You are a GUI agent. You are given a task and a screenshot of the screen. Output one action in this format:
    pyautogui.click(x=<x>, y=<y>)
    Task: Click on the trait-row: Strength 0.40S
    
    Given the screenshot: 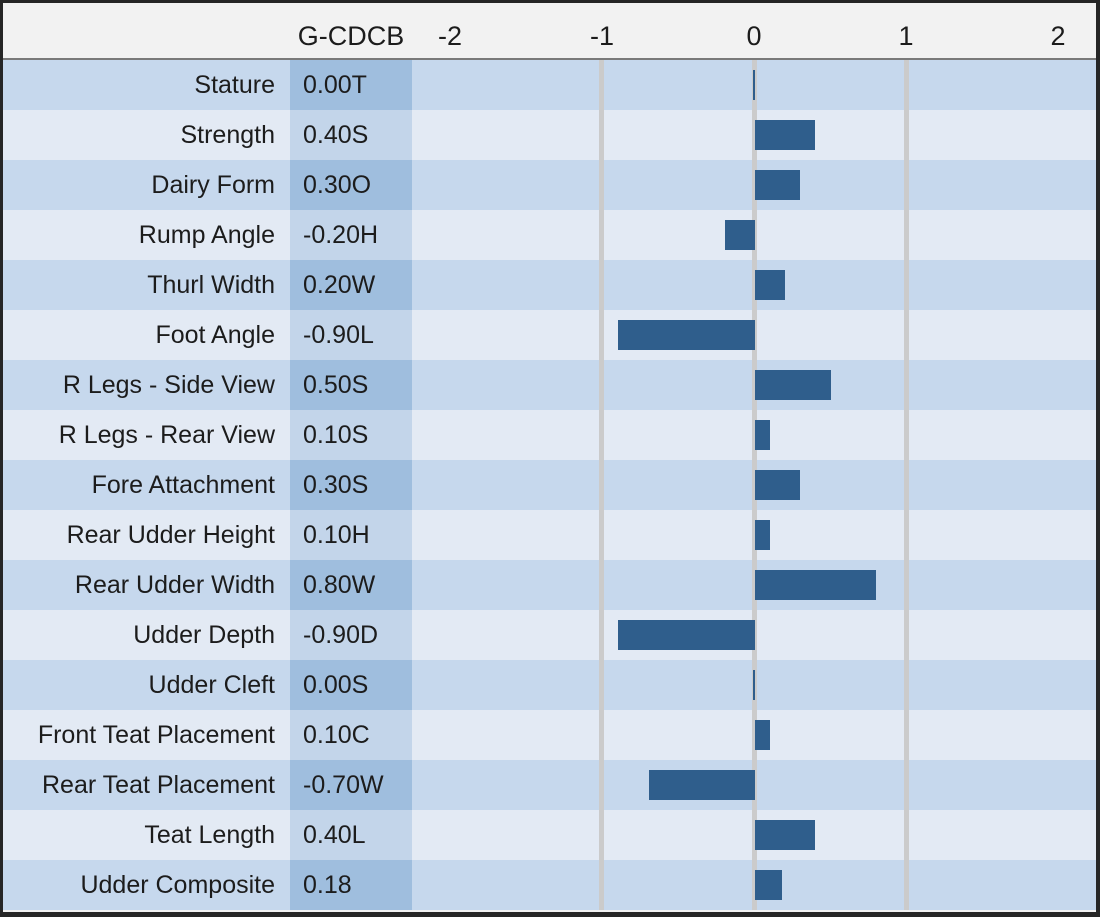 What is the action you would take?
    pyautogui.click(x=549, y=135)
    